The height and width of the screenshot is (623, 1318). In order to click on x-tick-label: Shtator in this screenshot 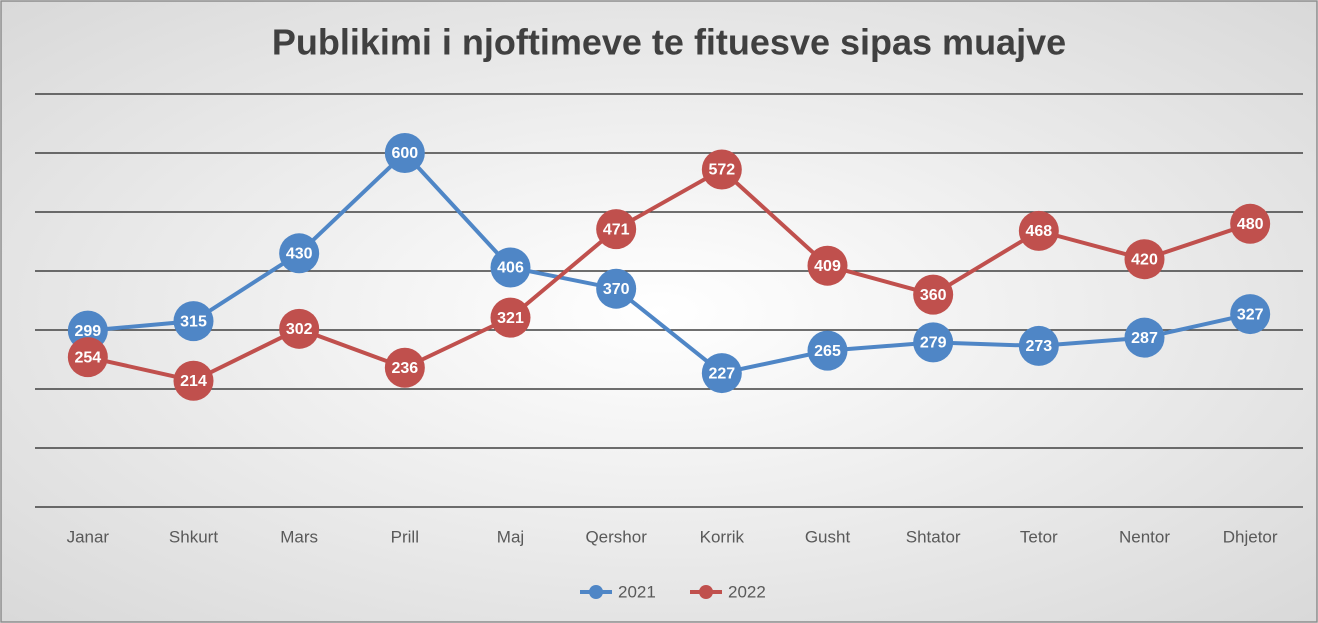, I will do `click(933, 536)`.